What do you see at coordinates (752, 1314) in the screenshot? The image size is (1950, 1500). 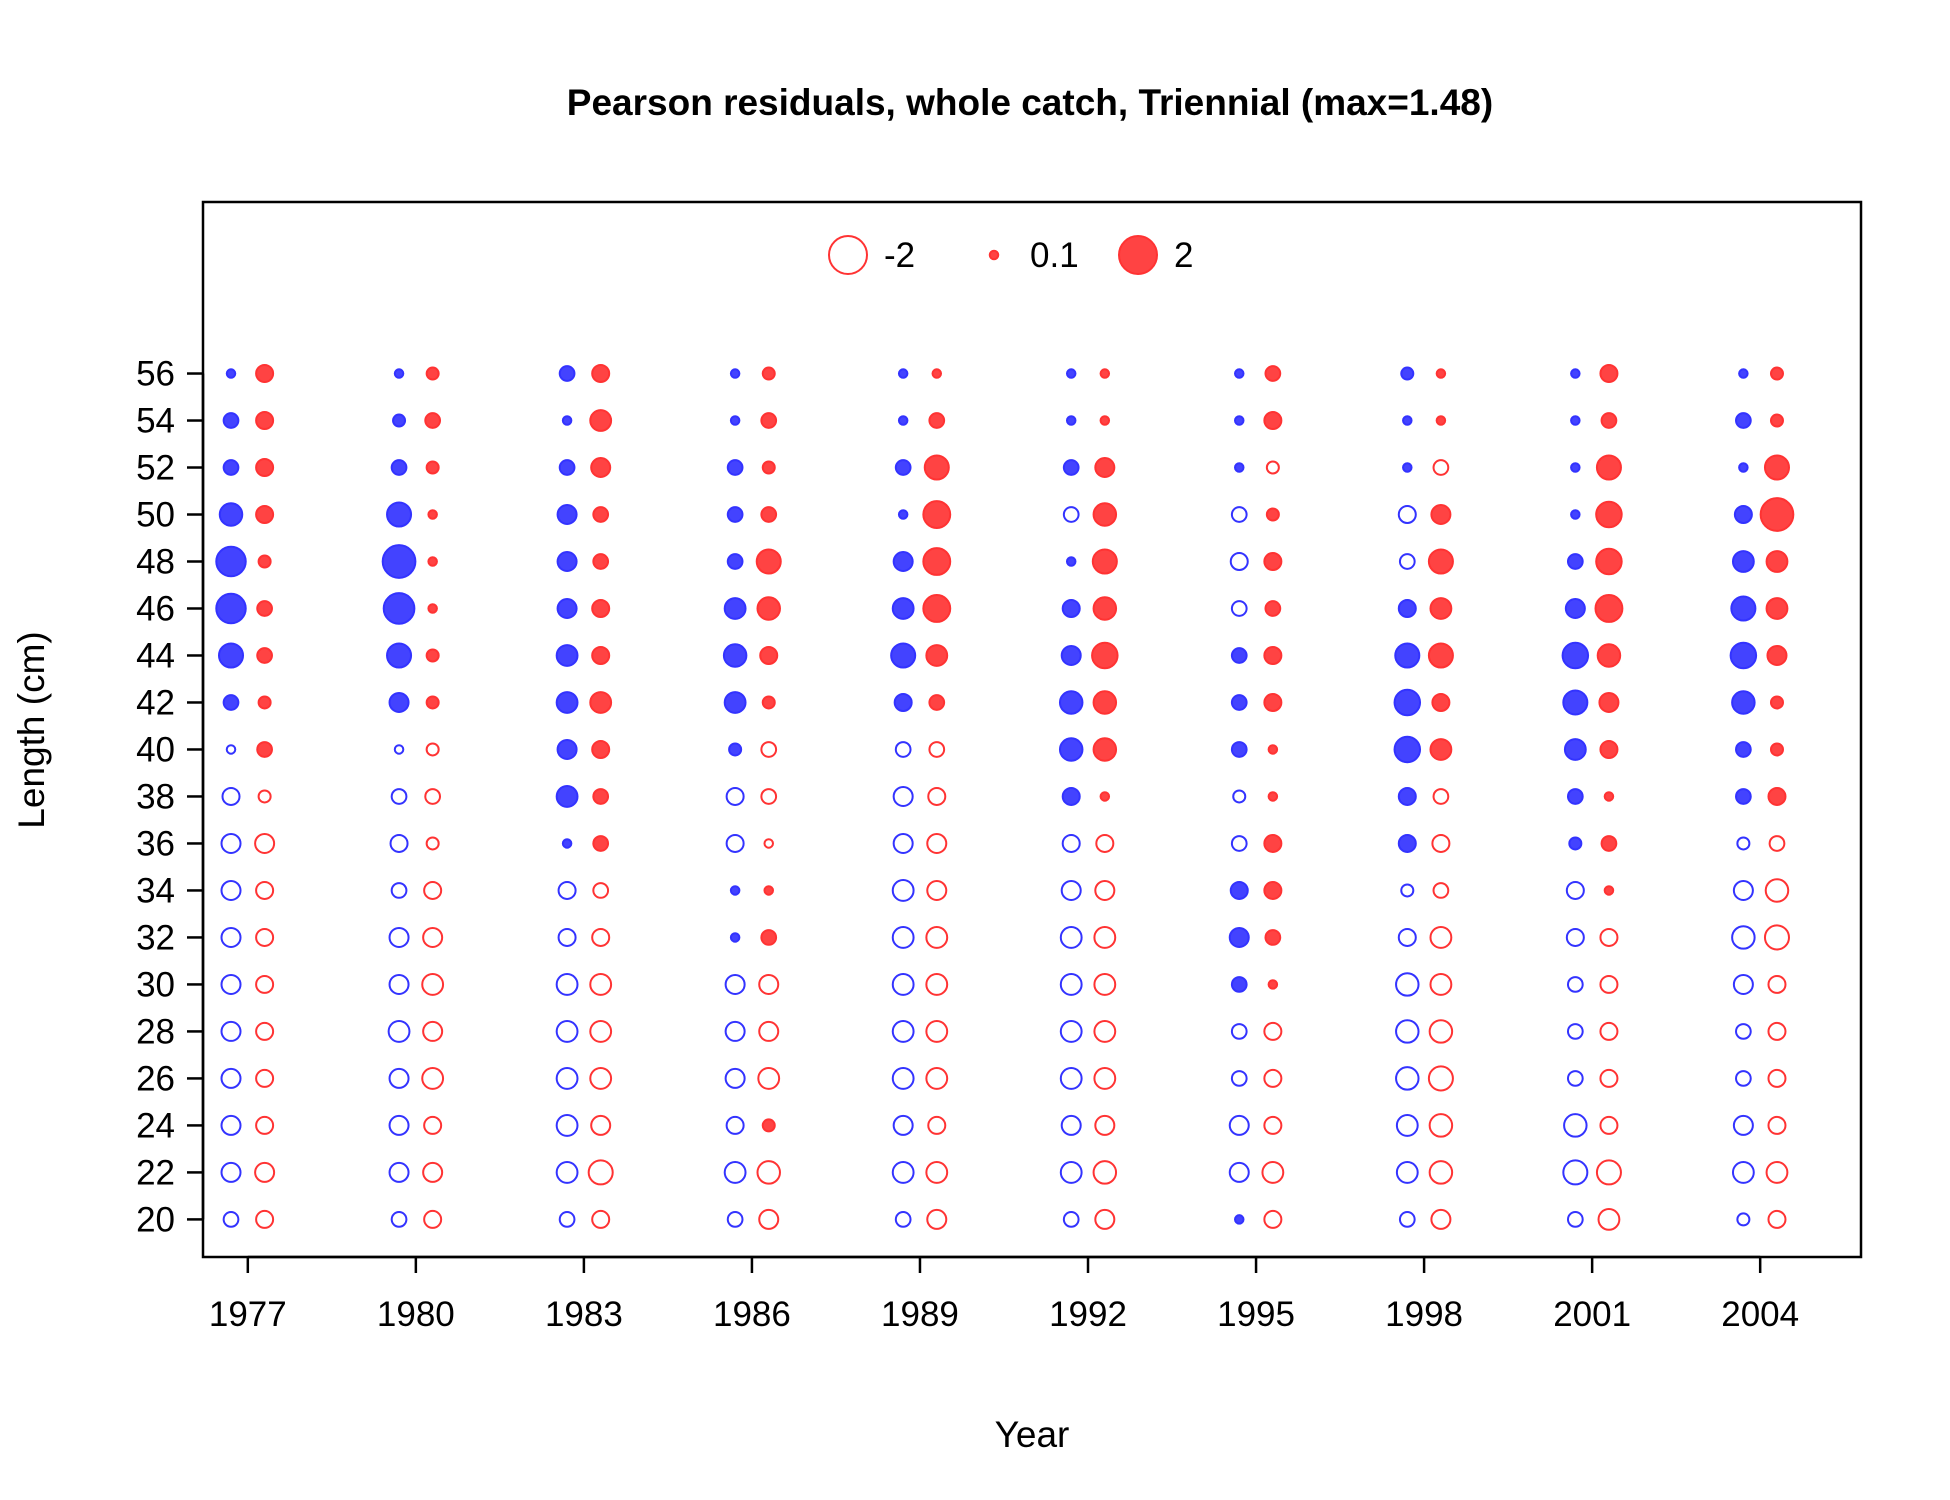 I see `x-tick-label: 1986` at bounding box center [752, 1314].